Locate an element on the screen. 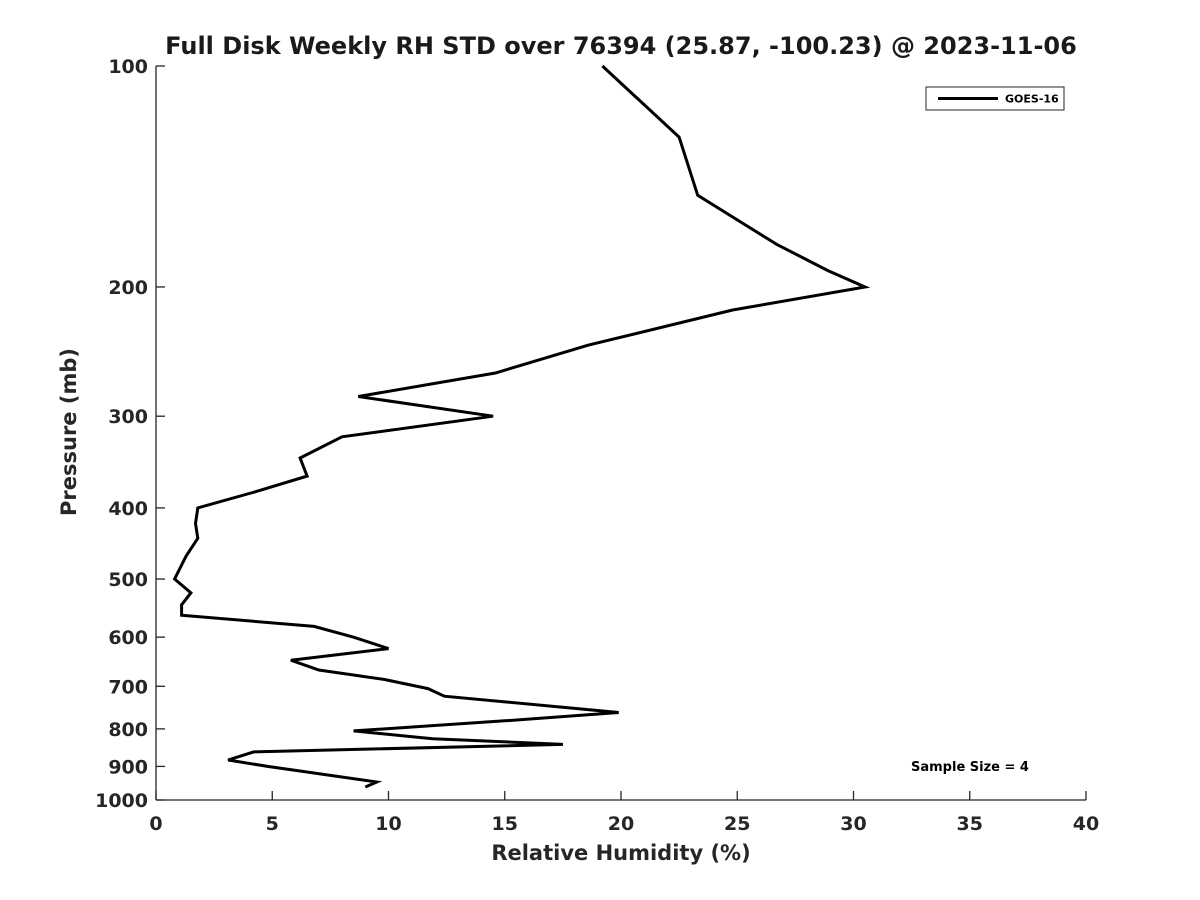 The image size is (1200, 900). y-tick-label: 300 is located at coordinates (128, 417).